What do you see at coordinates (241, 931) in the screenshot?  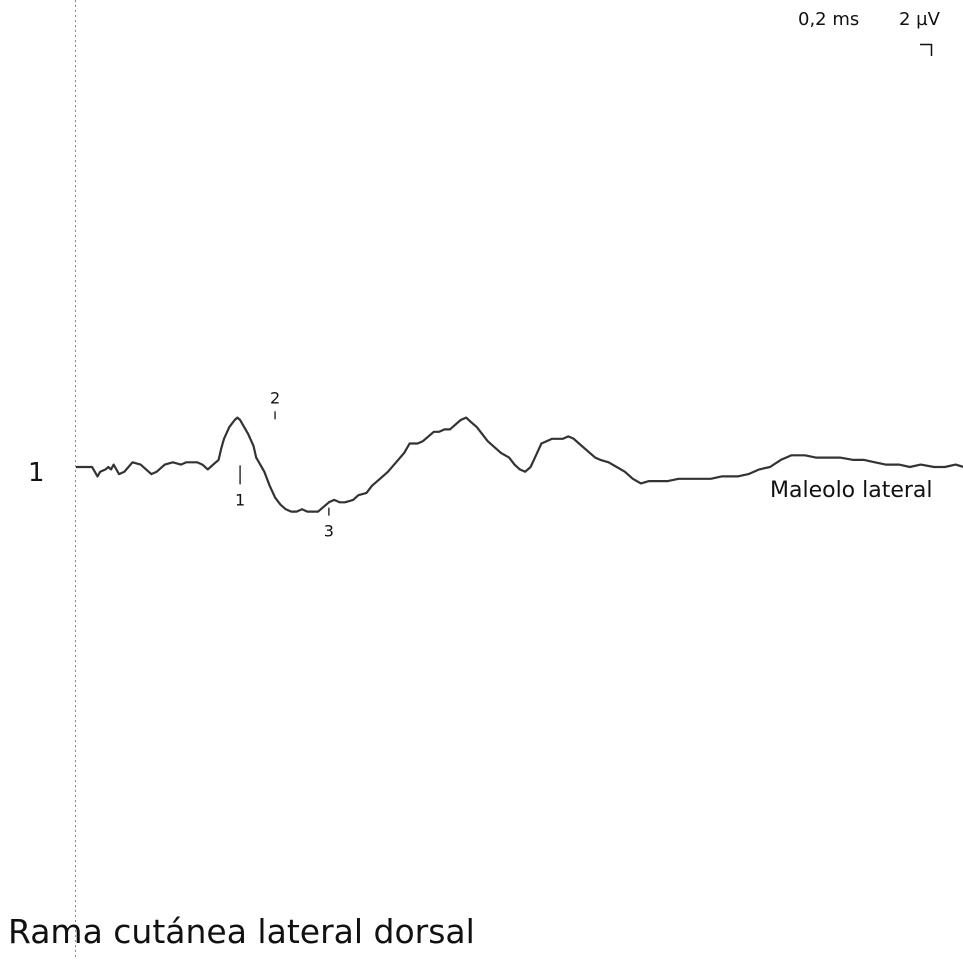 I see `chart-title: Rama cutánea lateral dorsal` at bounding box center [241, 931].